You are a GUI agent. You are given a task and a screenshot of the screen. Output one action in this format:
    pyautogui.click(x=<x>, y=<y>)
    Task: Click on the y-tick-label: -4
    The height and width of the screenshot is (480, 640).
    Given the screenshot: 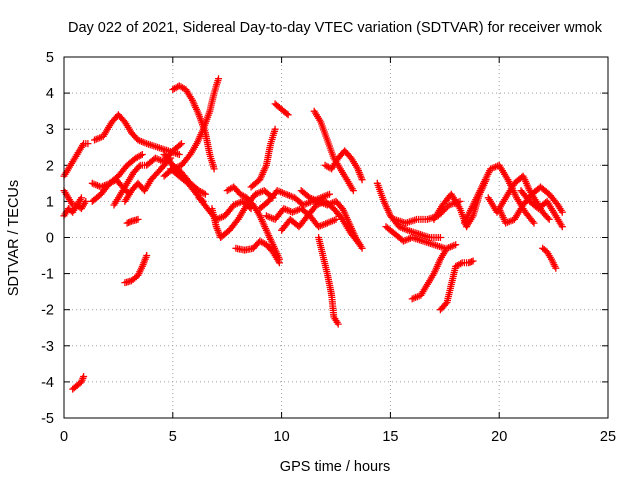 What is the action you would take?
    pyautogui.click(x=47, y=383)
    